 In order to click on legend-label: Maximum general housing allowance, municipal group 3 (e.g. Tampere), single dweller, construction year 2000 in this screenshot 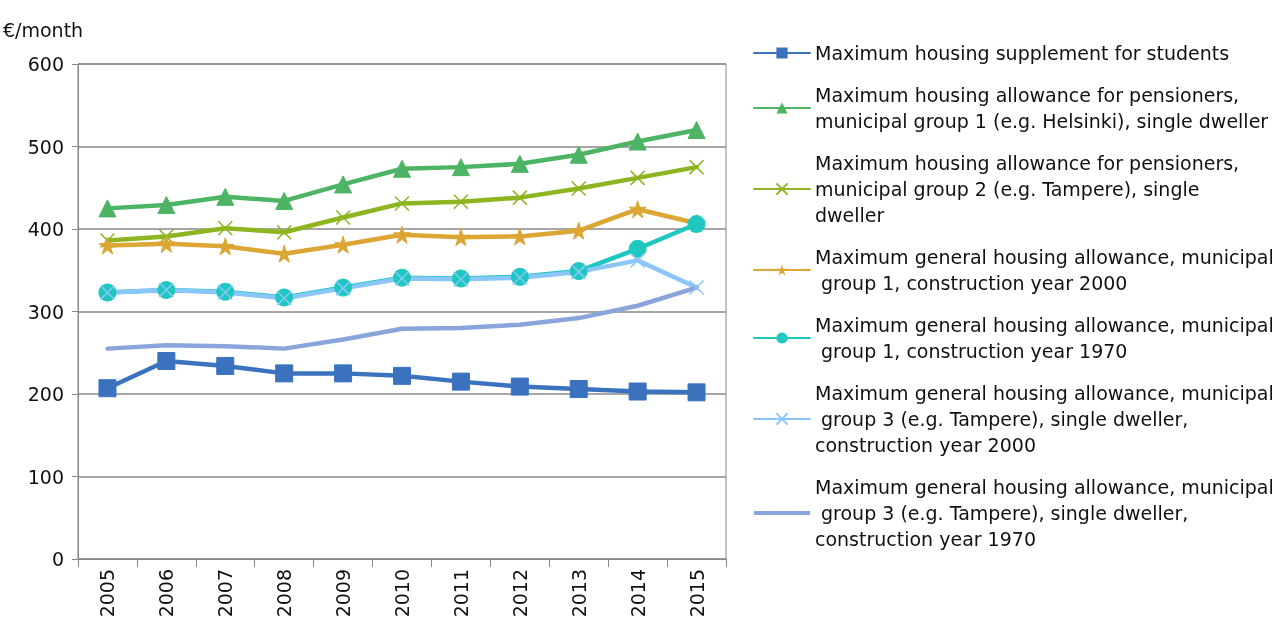, I will do `click(1044, 419)`.